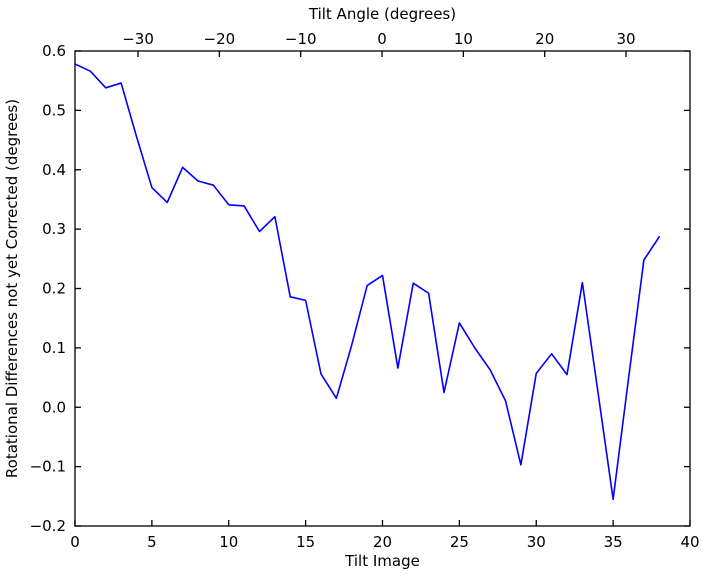 The height and width of the screenshot is (579, 714). What do you see at coordinates (689, 542) in the screenshot?
I see `x-tick-label: 40` at bounding box center [689, 542].